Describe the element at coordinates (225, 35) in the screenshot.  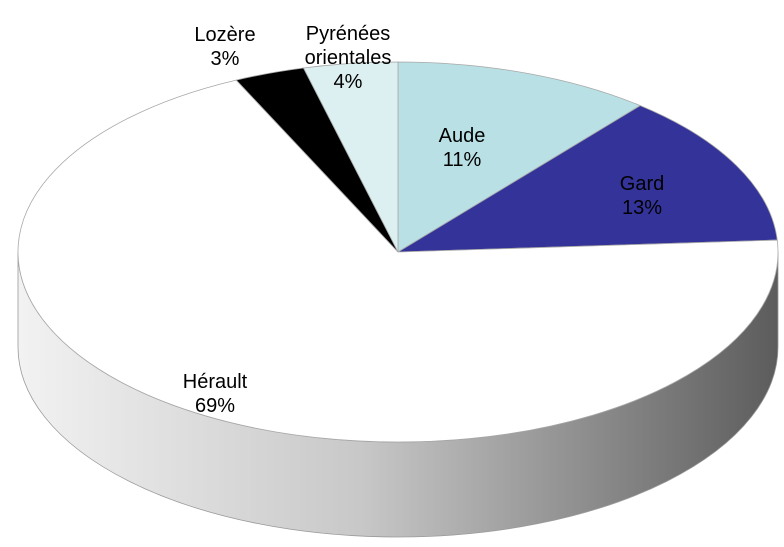
I see `category-label: Lozère` at that location.